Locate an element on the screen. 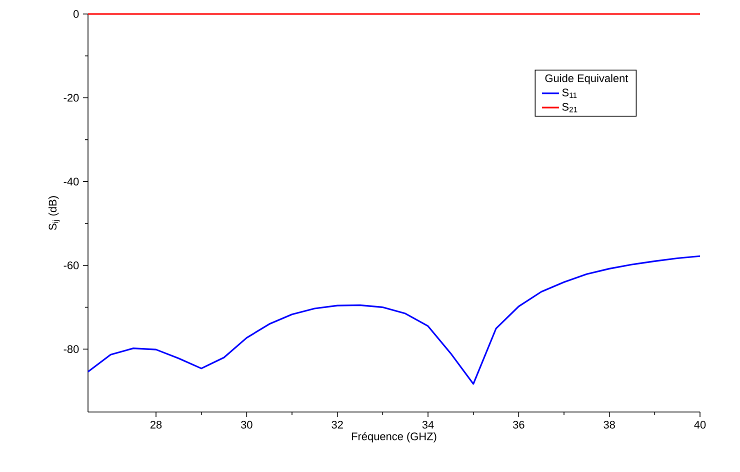 This screenshot has height=472, width=740. y-tick-label: -20 is located at coordinates (71, 98).